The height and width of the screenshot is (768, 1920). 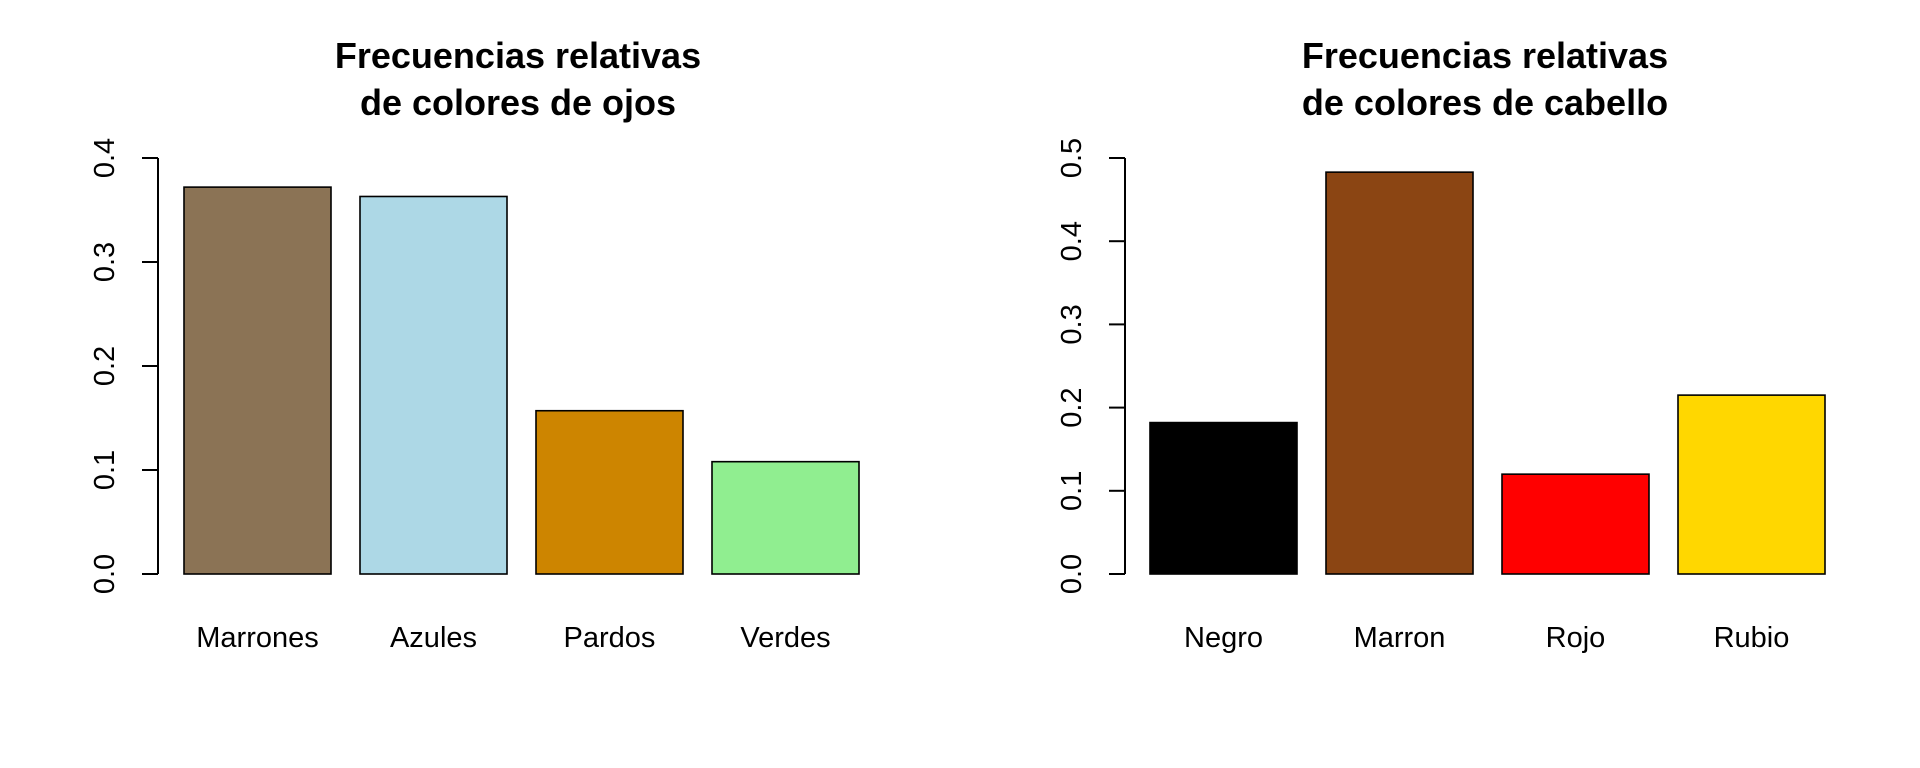 I want to click on category-label: Pardos, so click(x=610, y=638).